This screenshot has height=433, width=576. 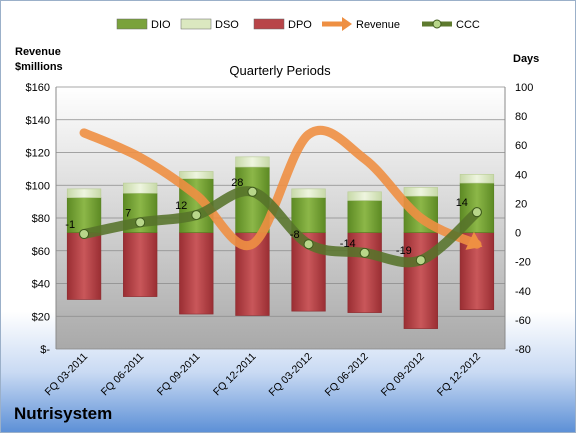 What do you see at coordinates (161, 25) in the screenshot?
I see `legend-label: DIO` at bounding box center [161, 25].